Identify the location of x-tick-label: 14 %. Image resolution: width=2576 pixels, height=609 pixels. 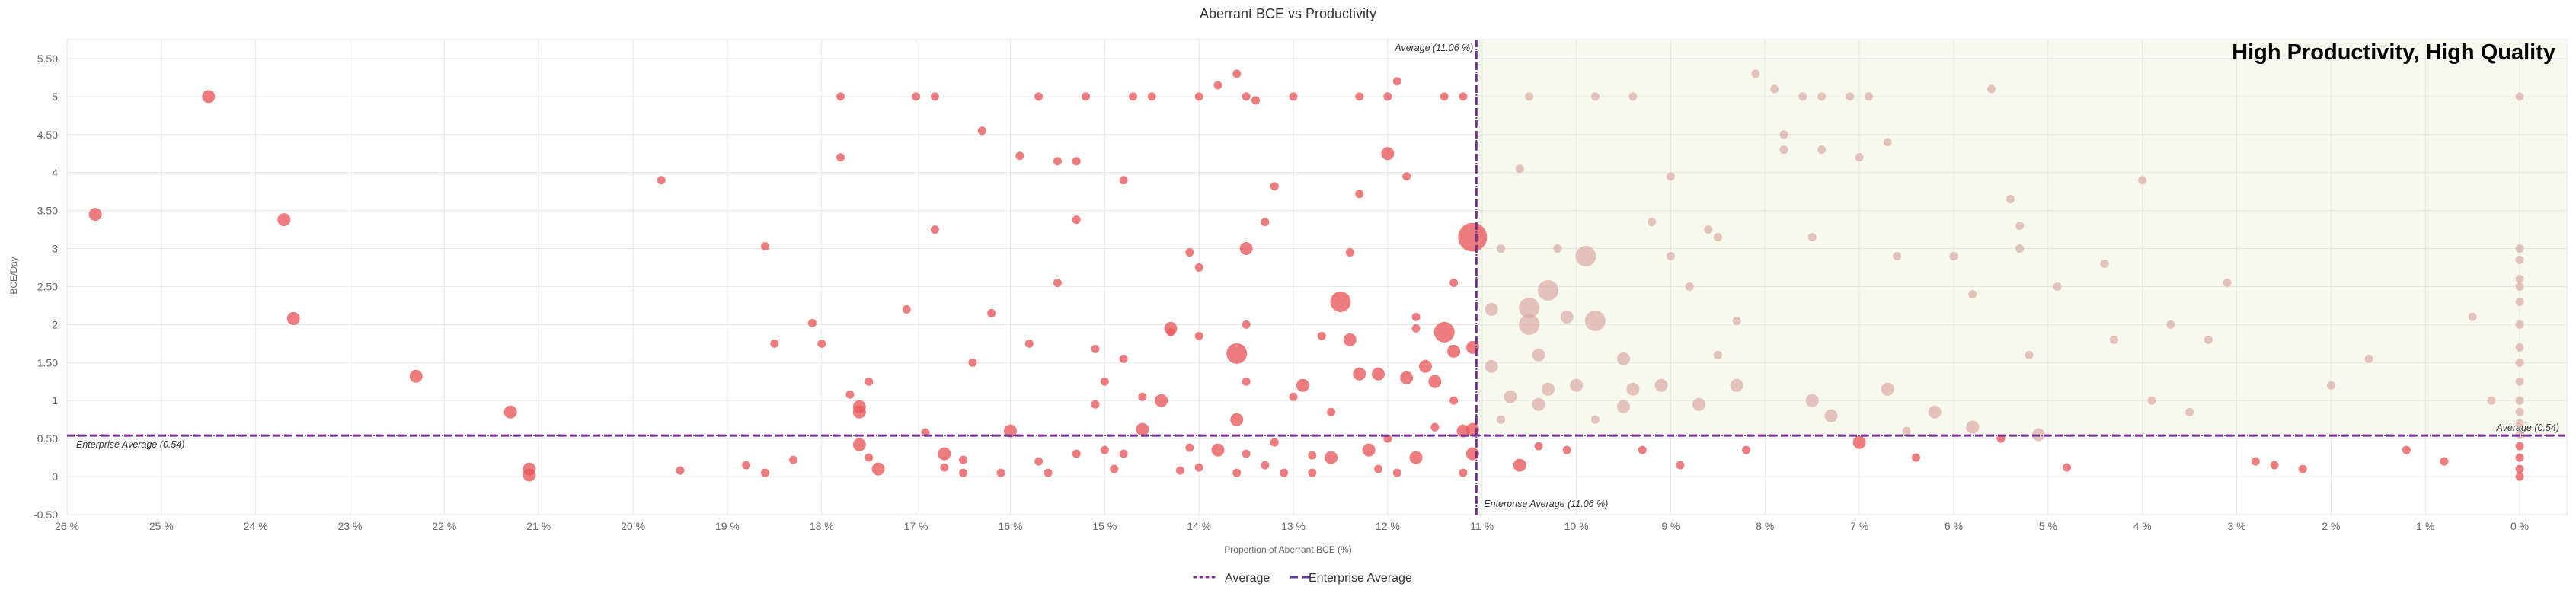
(1199, 526).